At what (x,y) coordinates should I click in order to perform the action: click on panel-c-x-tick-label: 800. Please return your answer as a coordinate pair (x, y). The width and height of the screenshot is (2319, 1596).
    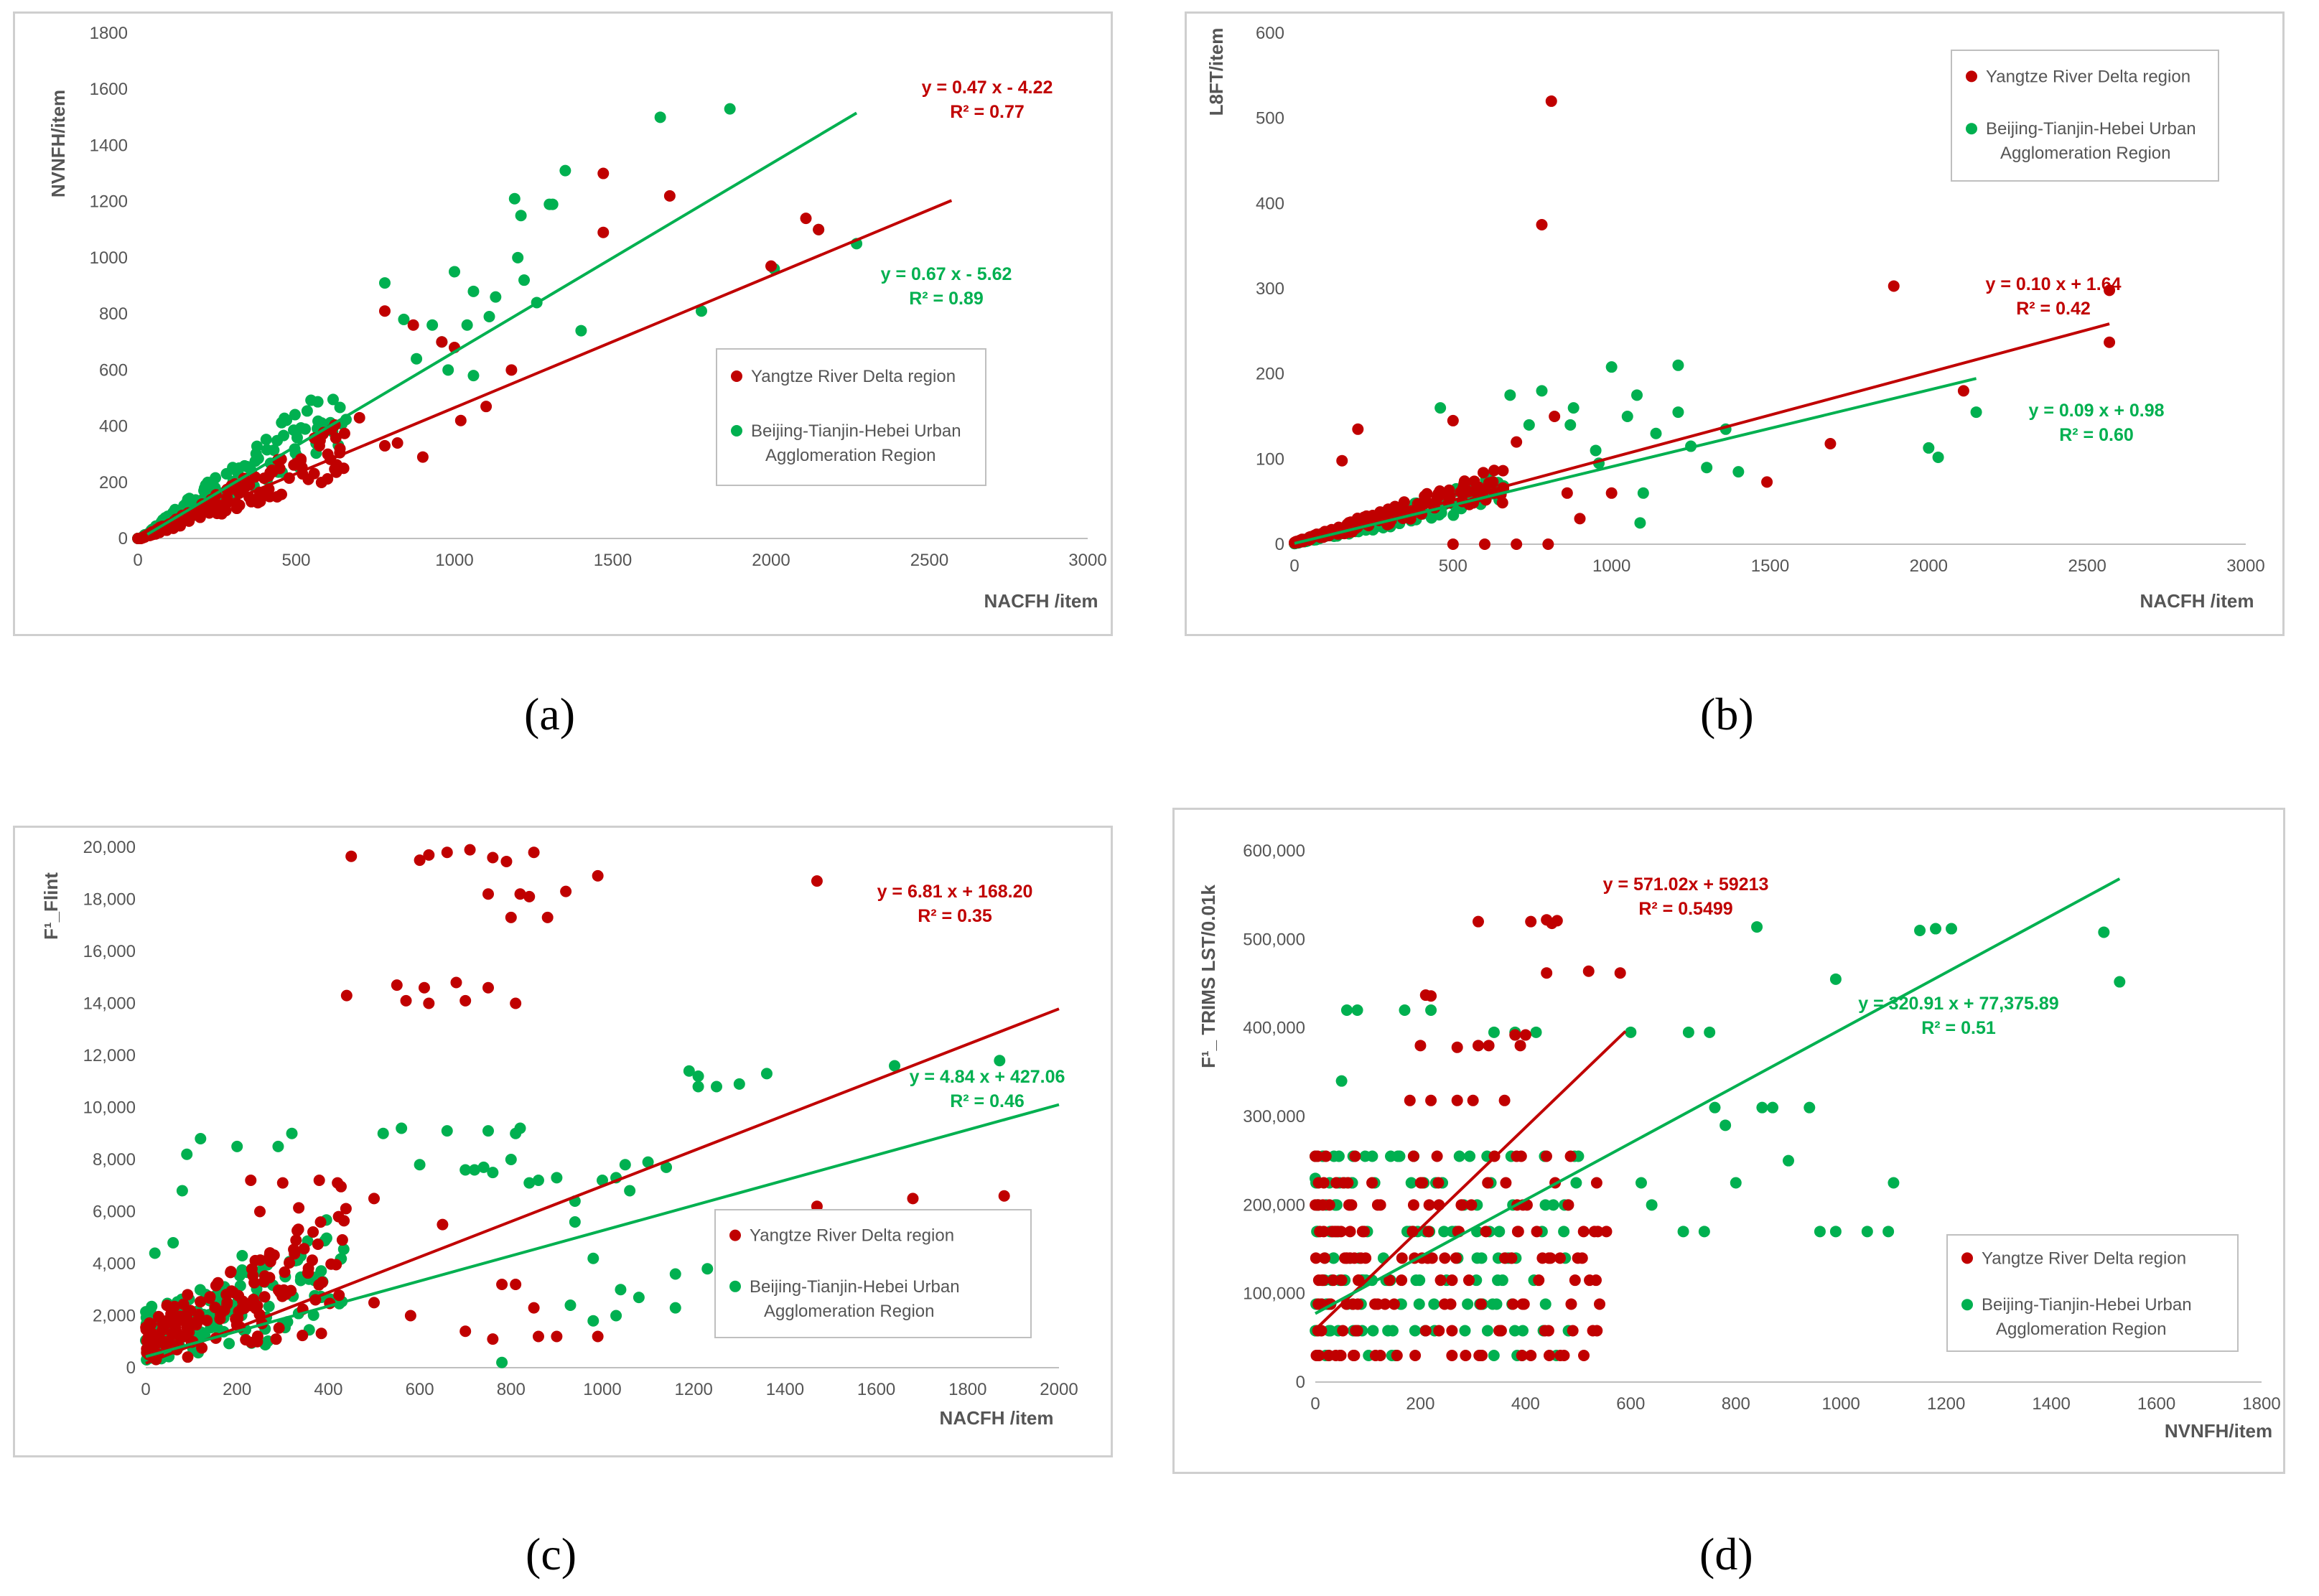
    Looking at the image, I should click on (511, 1389).